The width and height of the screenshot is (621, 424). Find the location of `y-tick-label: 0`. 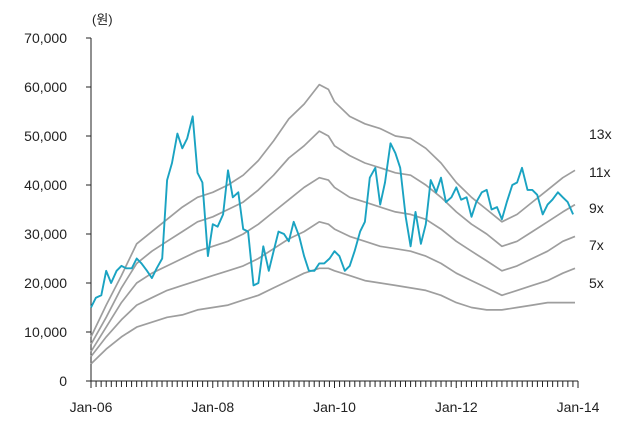

y-tick-label: 0 is located at coordinates (63, 381).